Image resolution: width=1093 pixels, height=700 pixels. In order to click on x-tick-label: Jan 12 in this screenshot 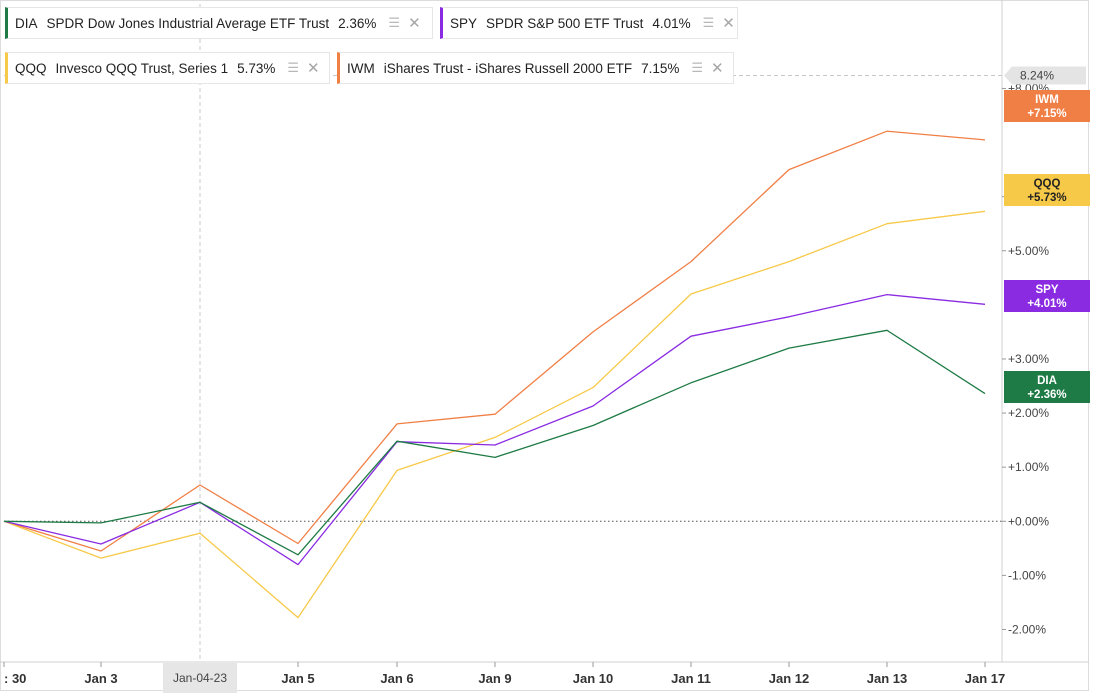, I will do `click(789, 678)`.